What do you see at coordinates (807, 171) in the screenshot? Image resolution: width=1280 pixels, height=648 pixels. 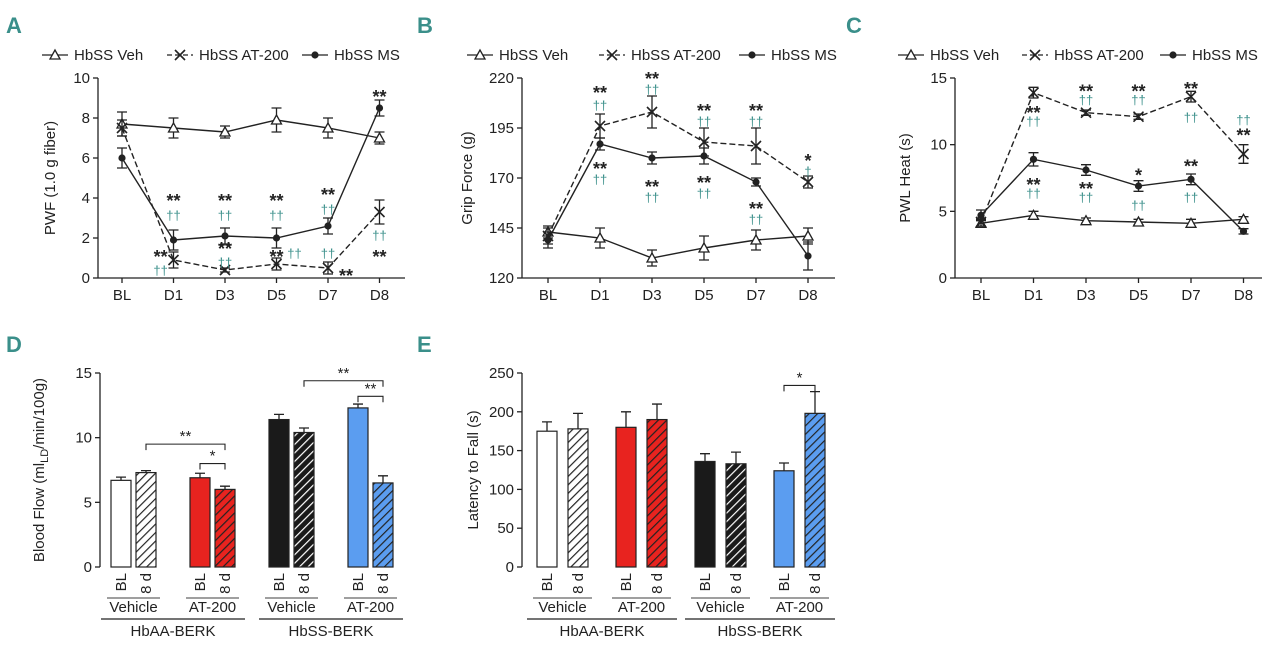 I see `significance-label: †` at bounding box center [807, 171].